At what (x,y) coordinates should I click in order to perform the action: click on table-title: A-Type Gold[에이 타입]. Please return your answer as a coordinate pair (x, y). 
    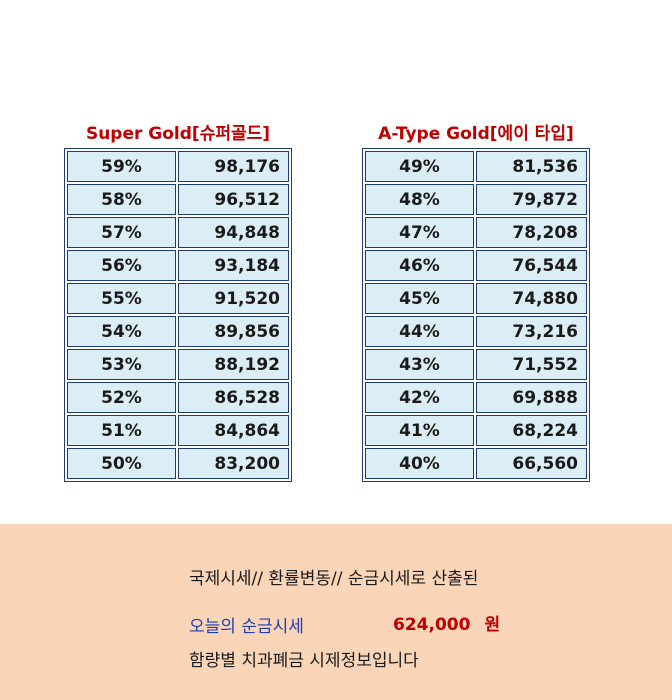
    Looking at the image, I should click on (476, 134).